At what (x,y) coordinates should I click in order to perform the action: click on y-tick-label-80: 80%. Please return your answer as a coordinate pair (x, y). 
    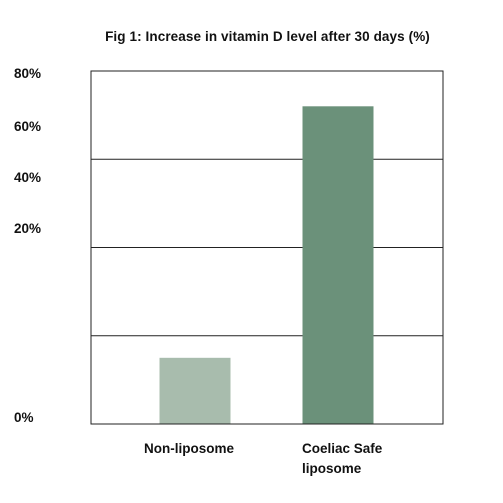
    Looking at the image, I should click on (28, 73).